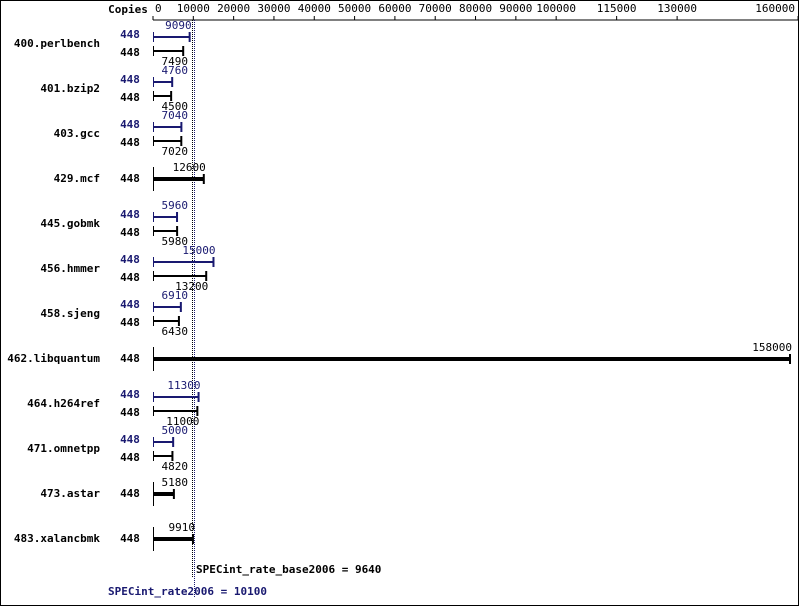  Describe the element at coordinates (178, 25) in the screenshot. I see `value-label: 9090` at that location.